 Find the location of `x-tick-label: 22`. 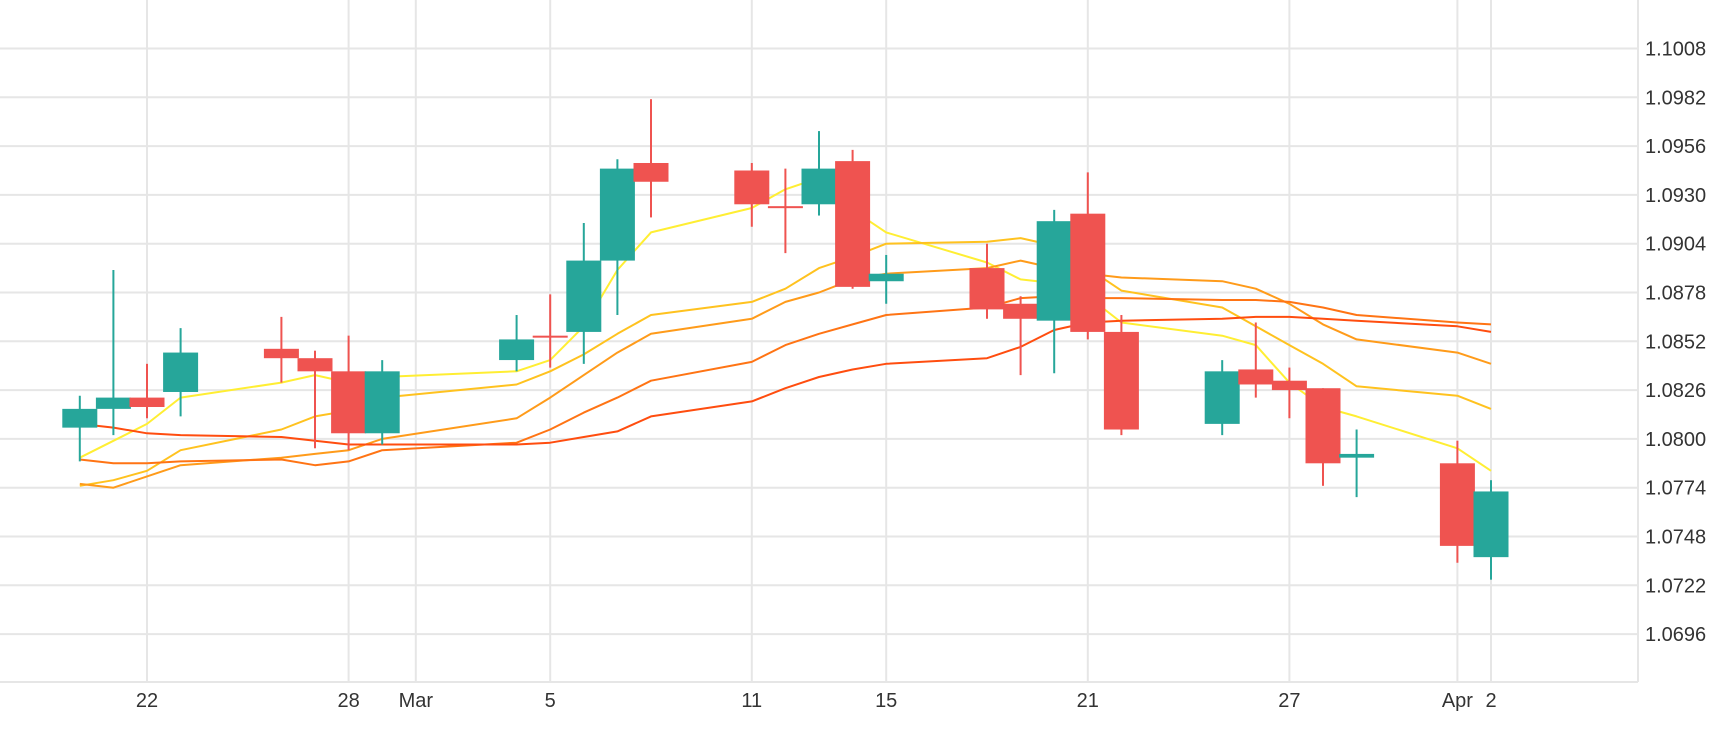

x-tick-label: 22 is located at coordinates (147, 701).